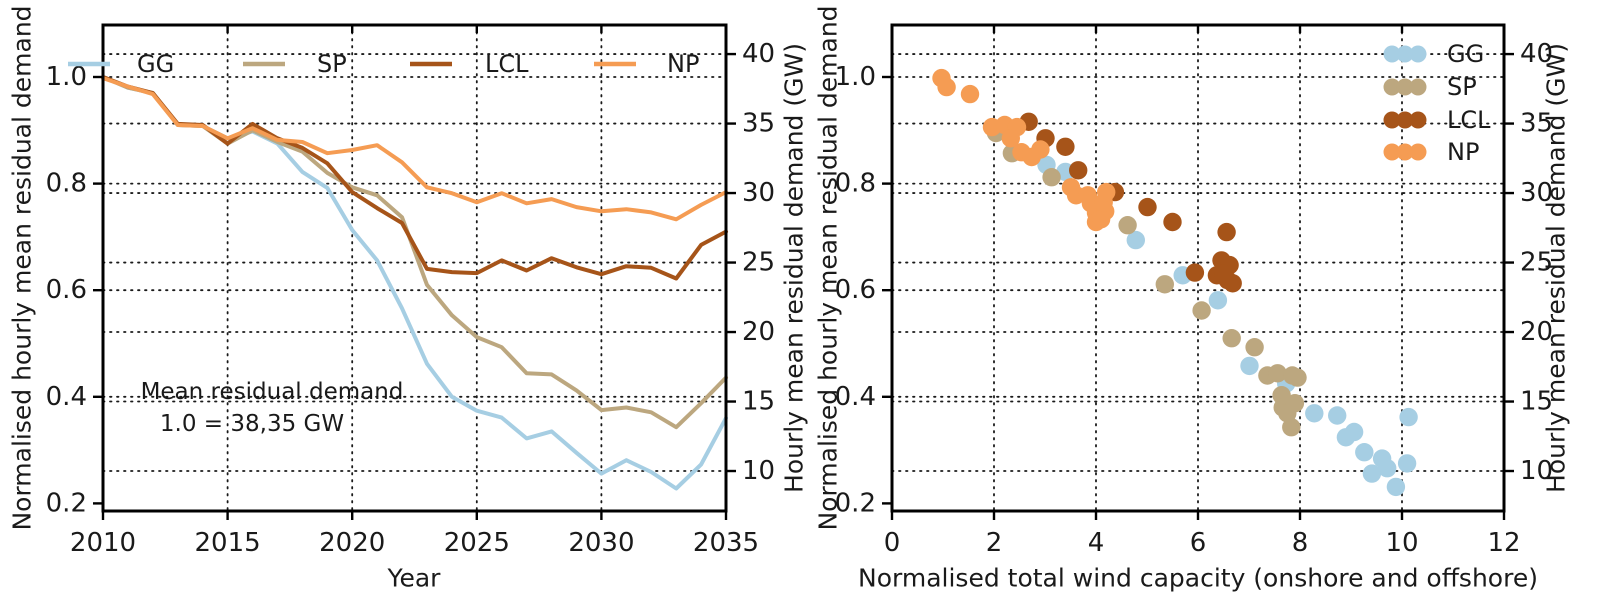  Describe the element at coordinates (22, 267) in the screenshot. I see `left-chart-ylabel-left: Normalised hourly mean residual demand` at that location.